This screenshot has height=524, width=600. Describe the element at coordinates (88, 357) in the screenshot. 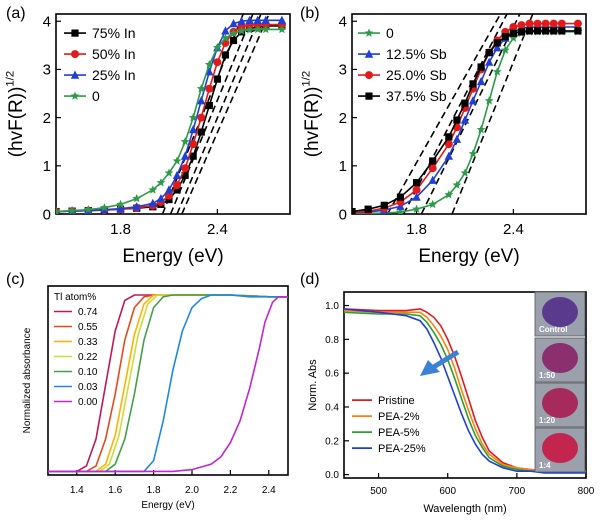

I see `legend-entry: 0.22` at that location.